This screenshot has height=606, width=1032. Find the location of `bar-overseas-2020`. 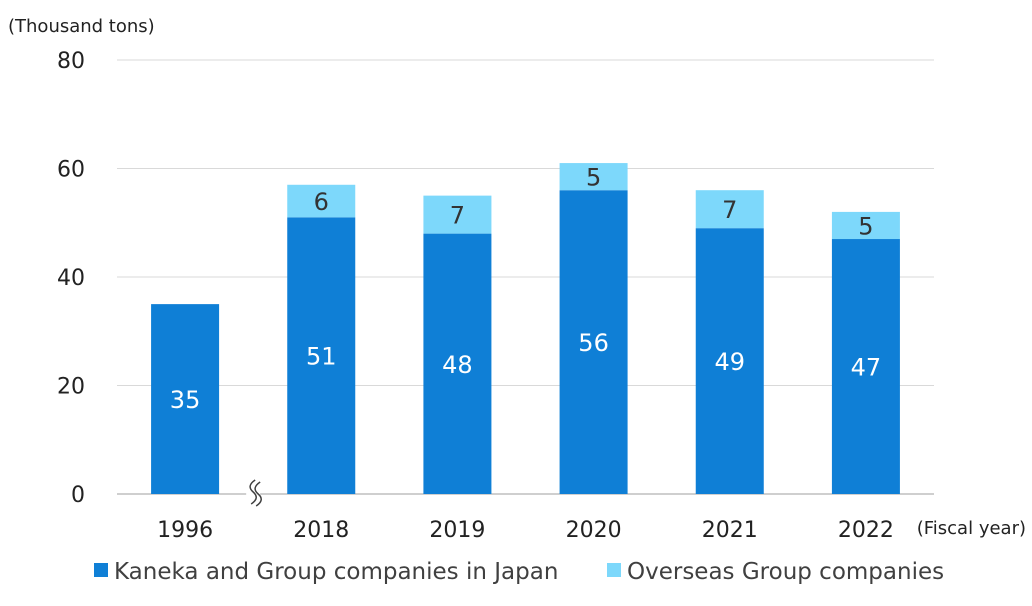

bar-overseas-2020 is located at coordinates (593, 177).